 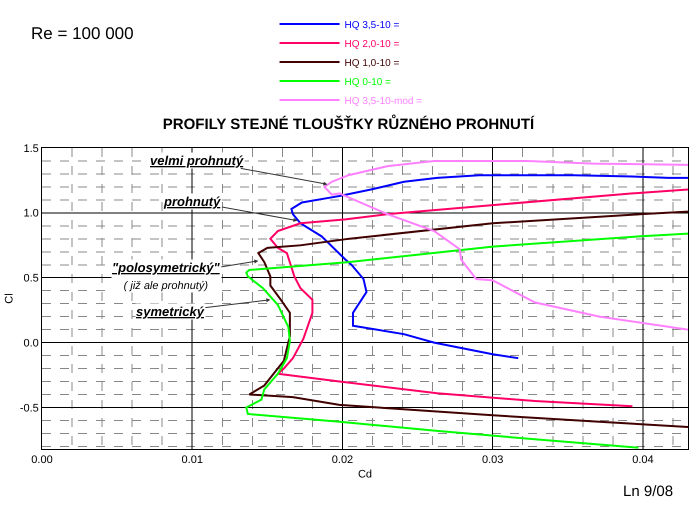 I want to click on x-tick-label: 0.01, so click(x=192, y=460).